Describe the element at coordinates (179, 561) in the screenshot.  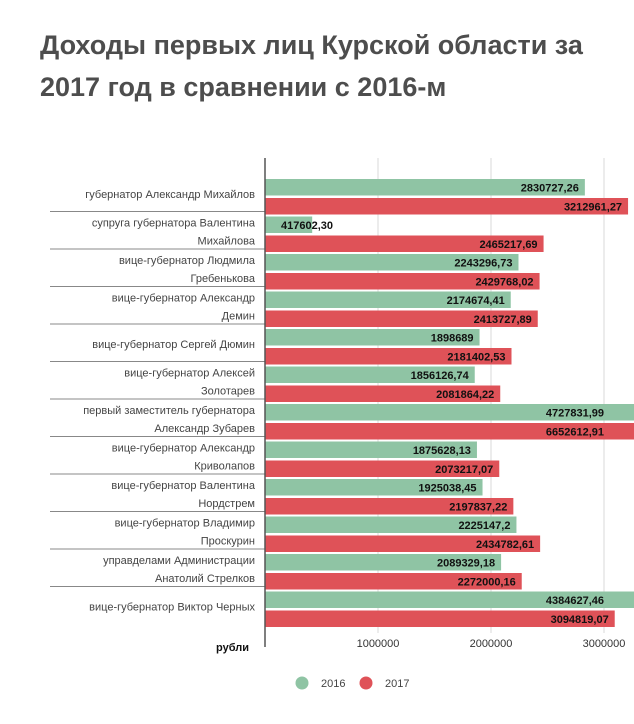
I see `category-label: управделами Администрации` at that location.